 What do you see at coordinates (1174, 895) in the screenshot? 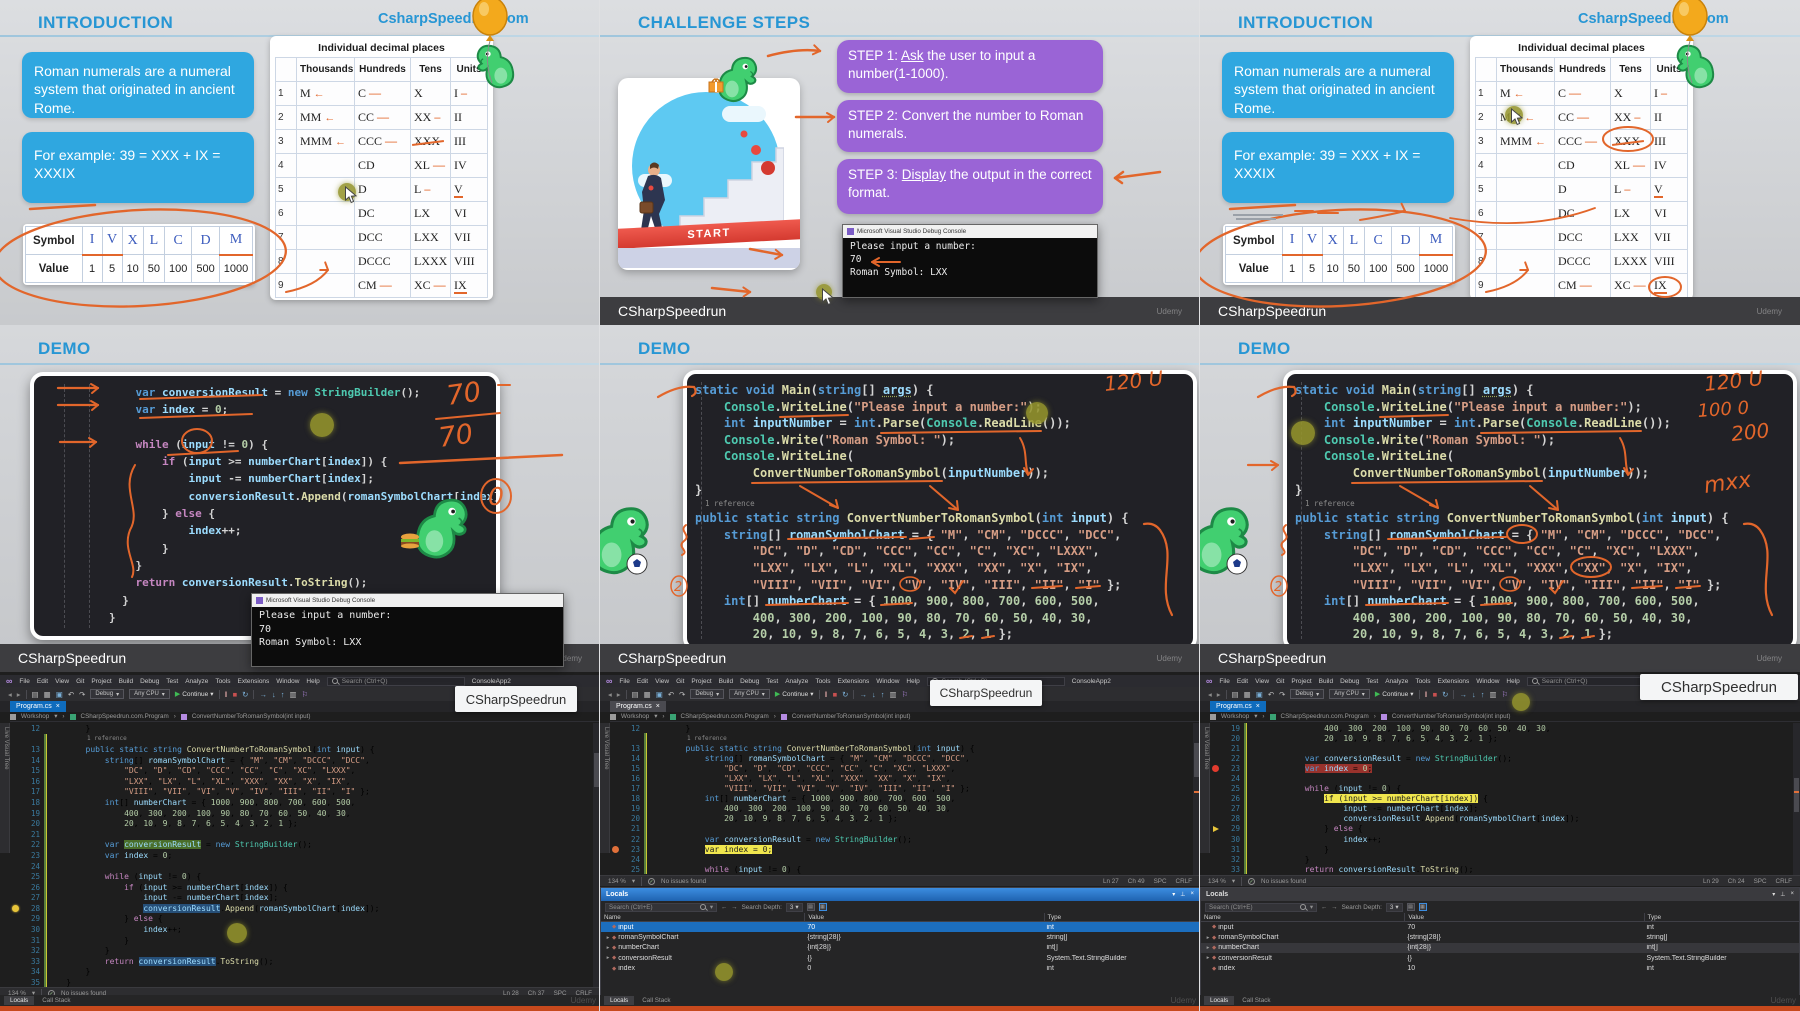
I see `chevron-down-icon: ▾` at bounding box center [1174, 895].